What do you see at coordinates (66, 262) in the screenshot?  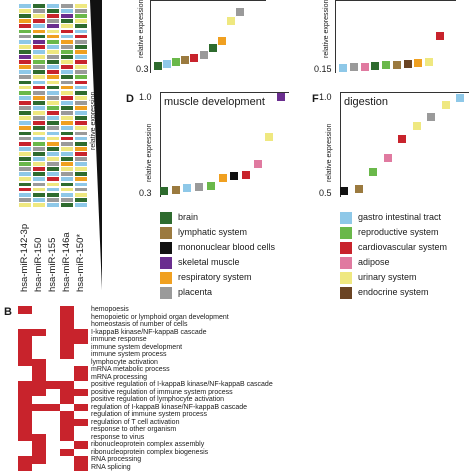 I see `mirna-label: hsa-miR-146a` at bounding box center [66, 262].